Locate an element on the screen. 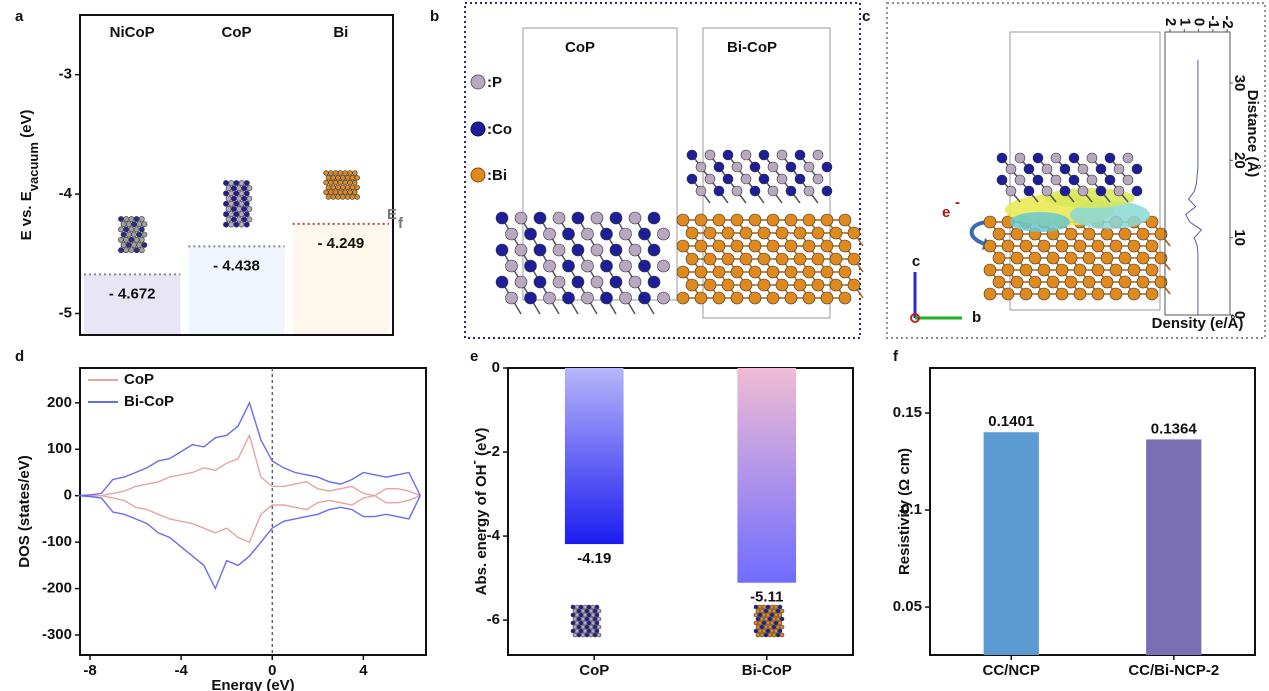 The image size is (1269, 691). value-label: -4.19 is located at coordinates (594, 558).